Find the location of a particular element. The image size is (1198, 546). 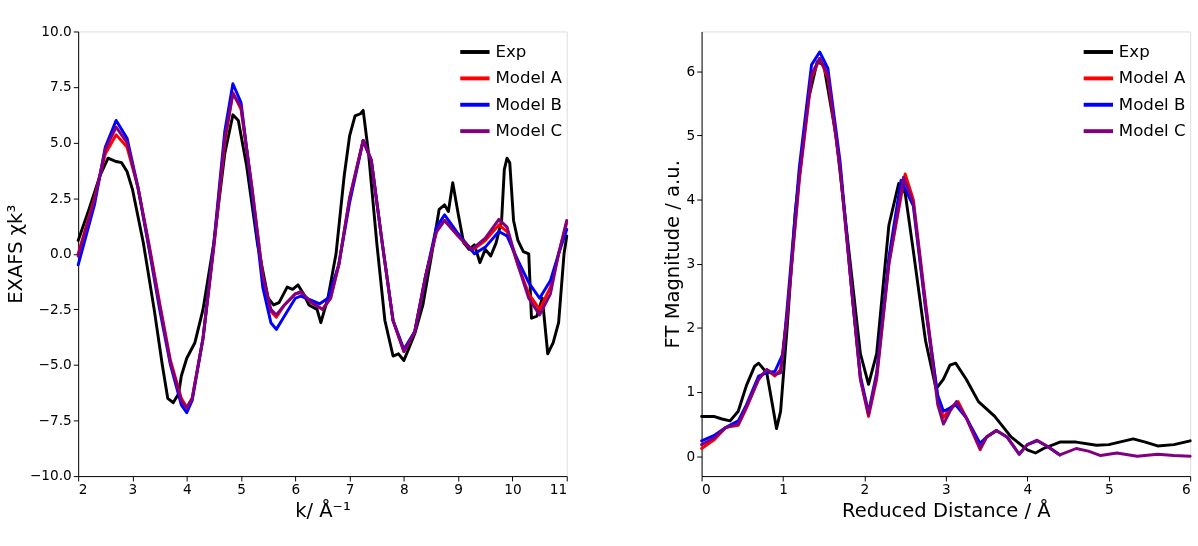

x-tick-label: 9 is located at coordinates (459, 489).